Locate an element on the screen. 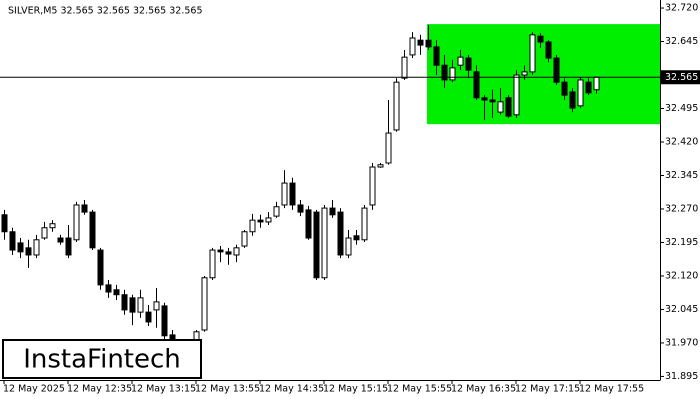 The image size is (700, 400). watermark-box is located at coordinates (102, 359).